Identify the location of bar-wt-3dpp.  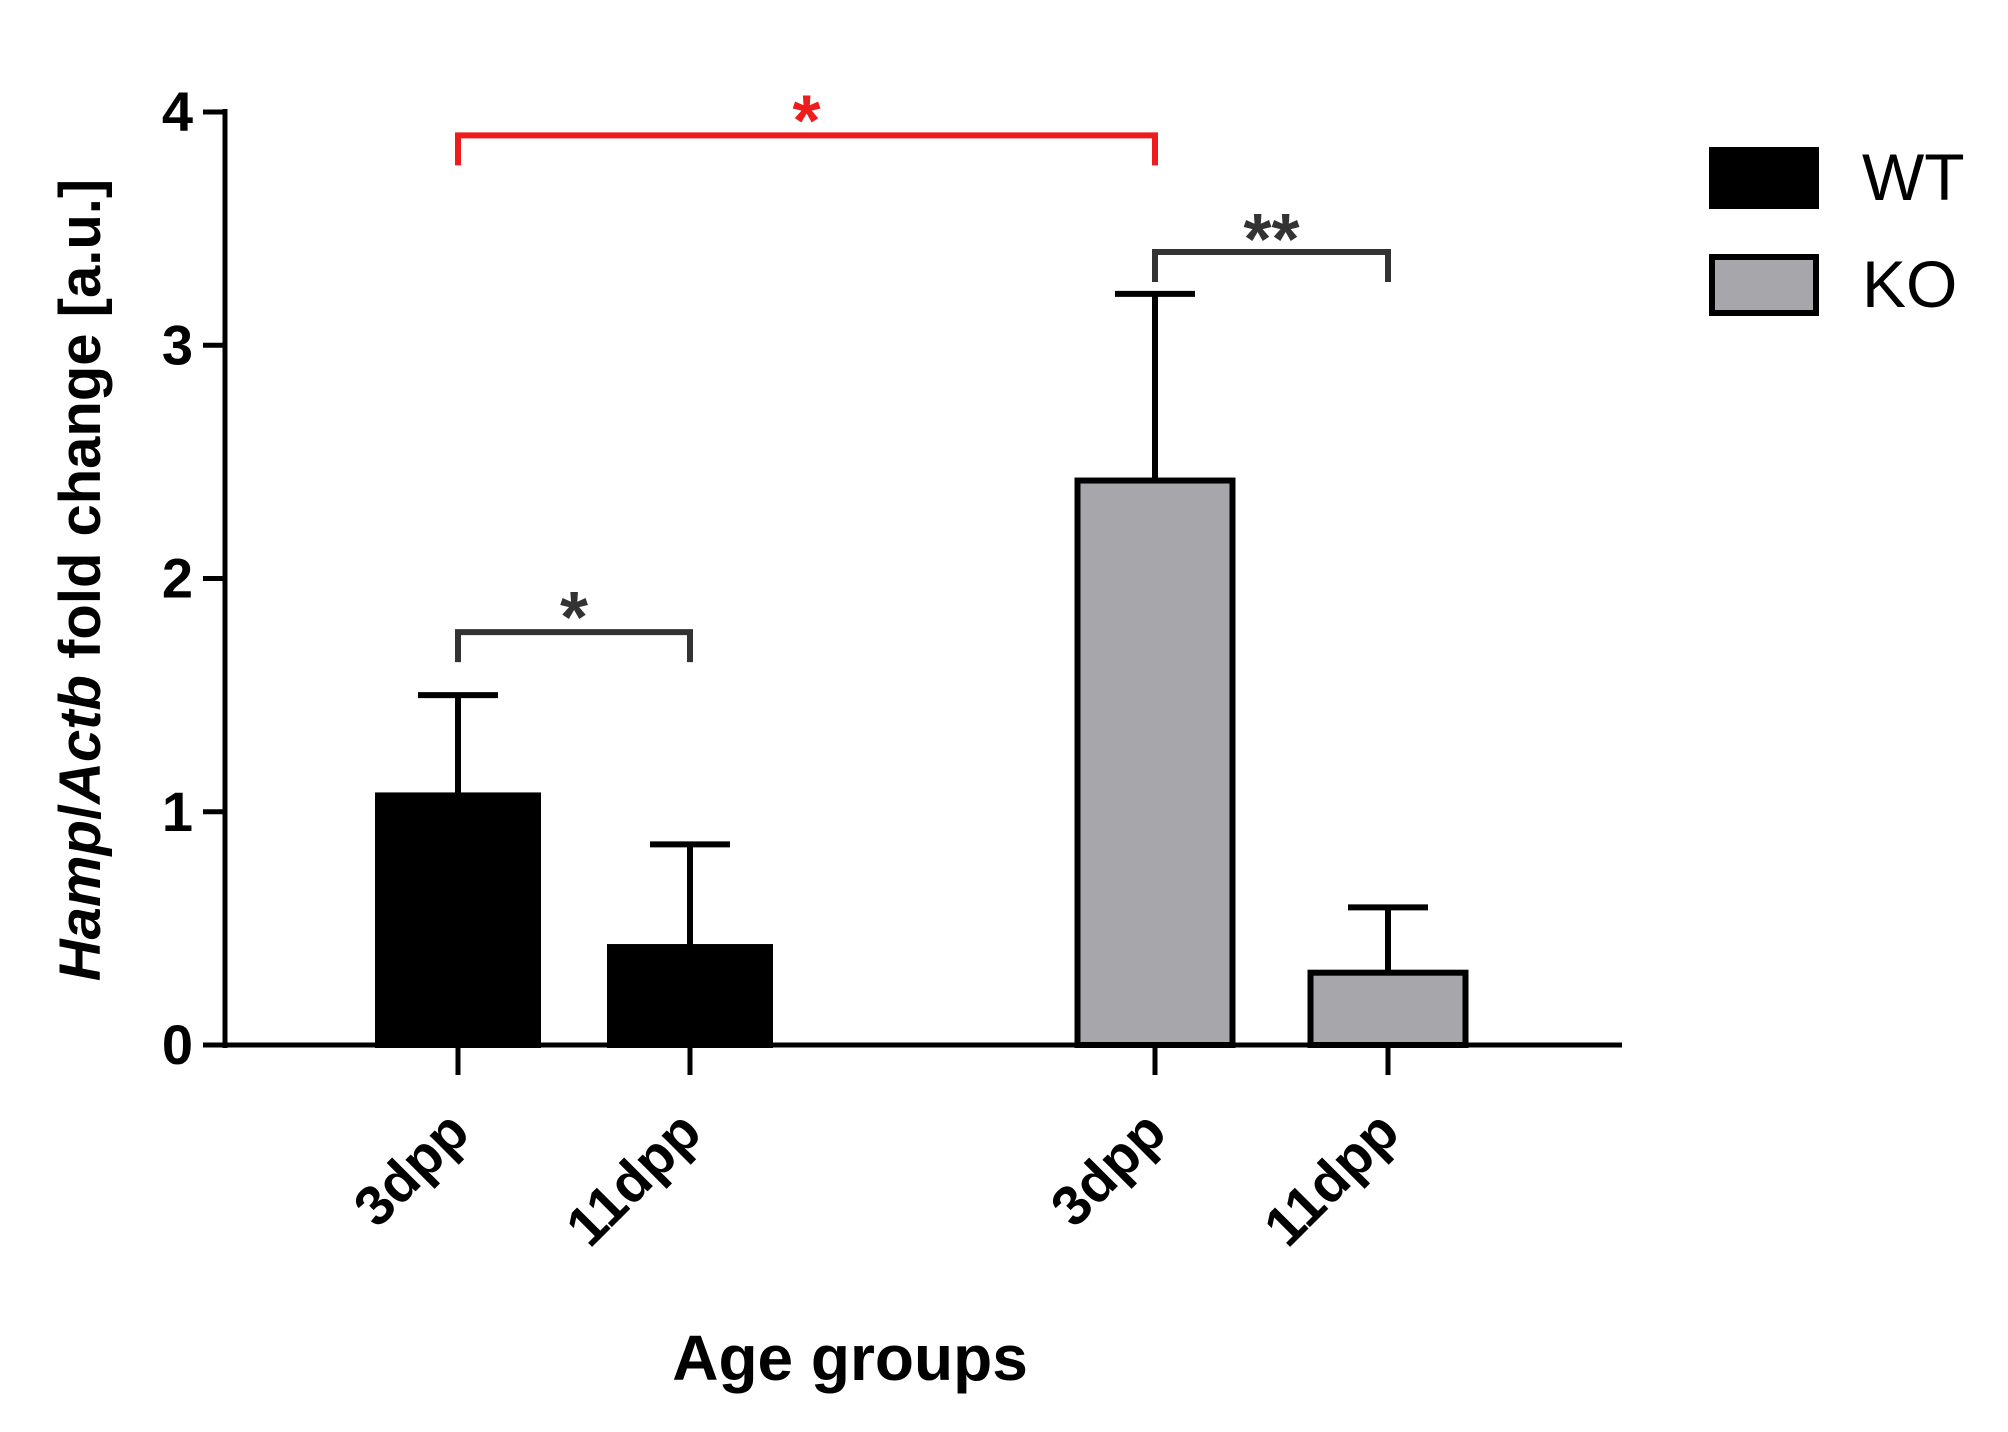
(458, 920).